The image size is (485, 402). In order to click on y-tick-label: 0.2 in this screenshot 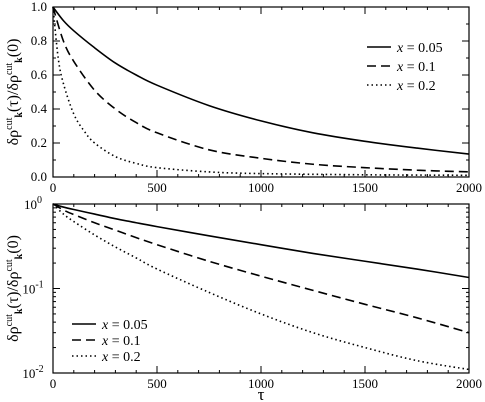, I will do `click(39, 142)`.